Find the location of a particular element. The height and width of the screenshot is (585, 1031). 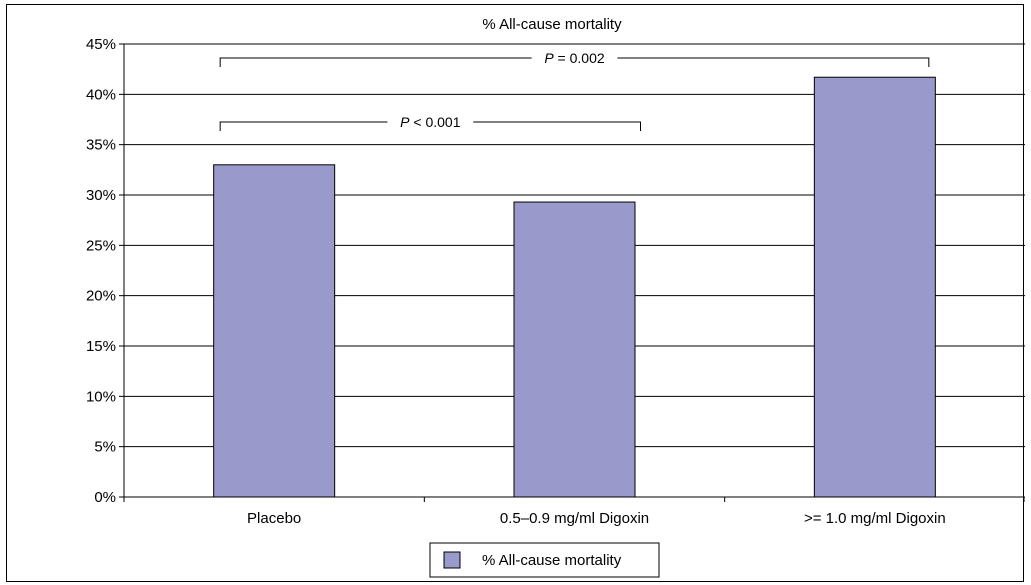

y-tick-label: 40% is located at coordinates (101, 94).